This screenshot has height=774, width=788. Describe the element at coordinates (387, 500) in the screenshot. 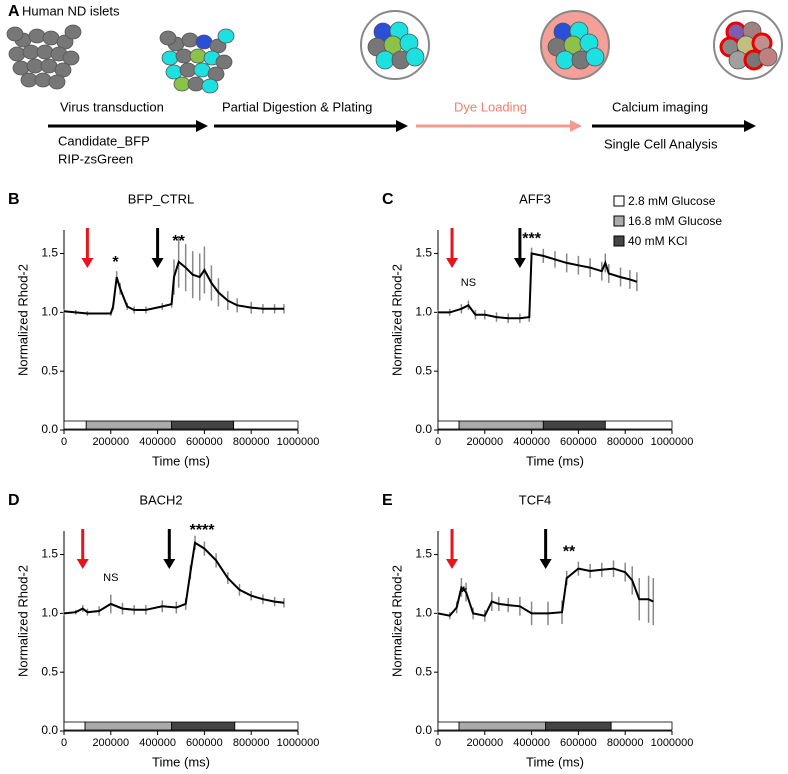

I see `panel-letter: E` at that location.